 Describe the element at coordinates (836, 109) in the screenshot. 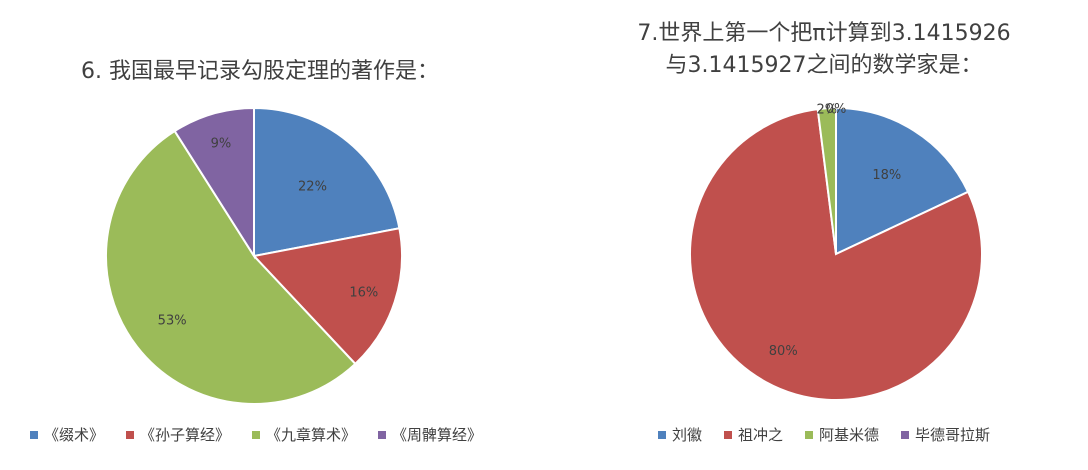

I see `data-label: 0%` at that location.